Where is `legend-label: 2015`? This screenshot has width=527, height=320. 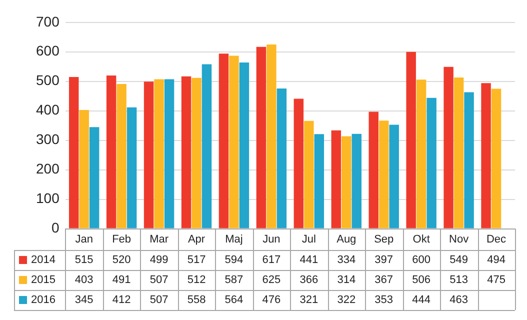
legend-label: 2015 is located at coordinates (43, 280).